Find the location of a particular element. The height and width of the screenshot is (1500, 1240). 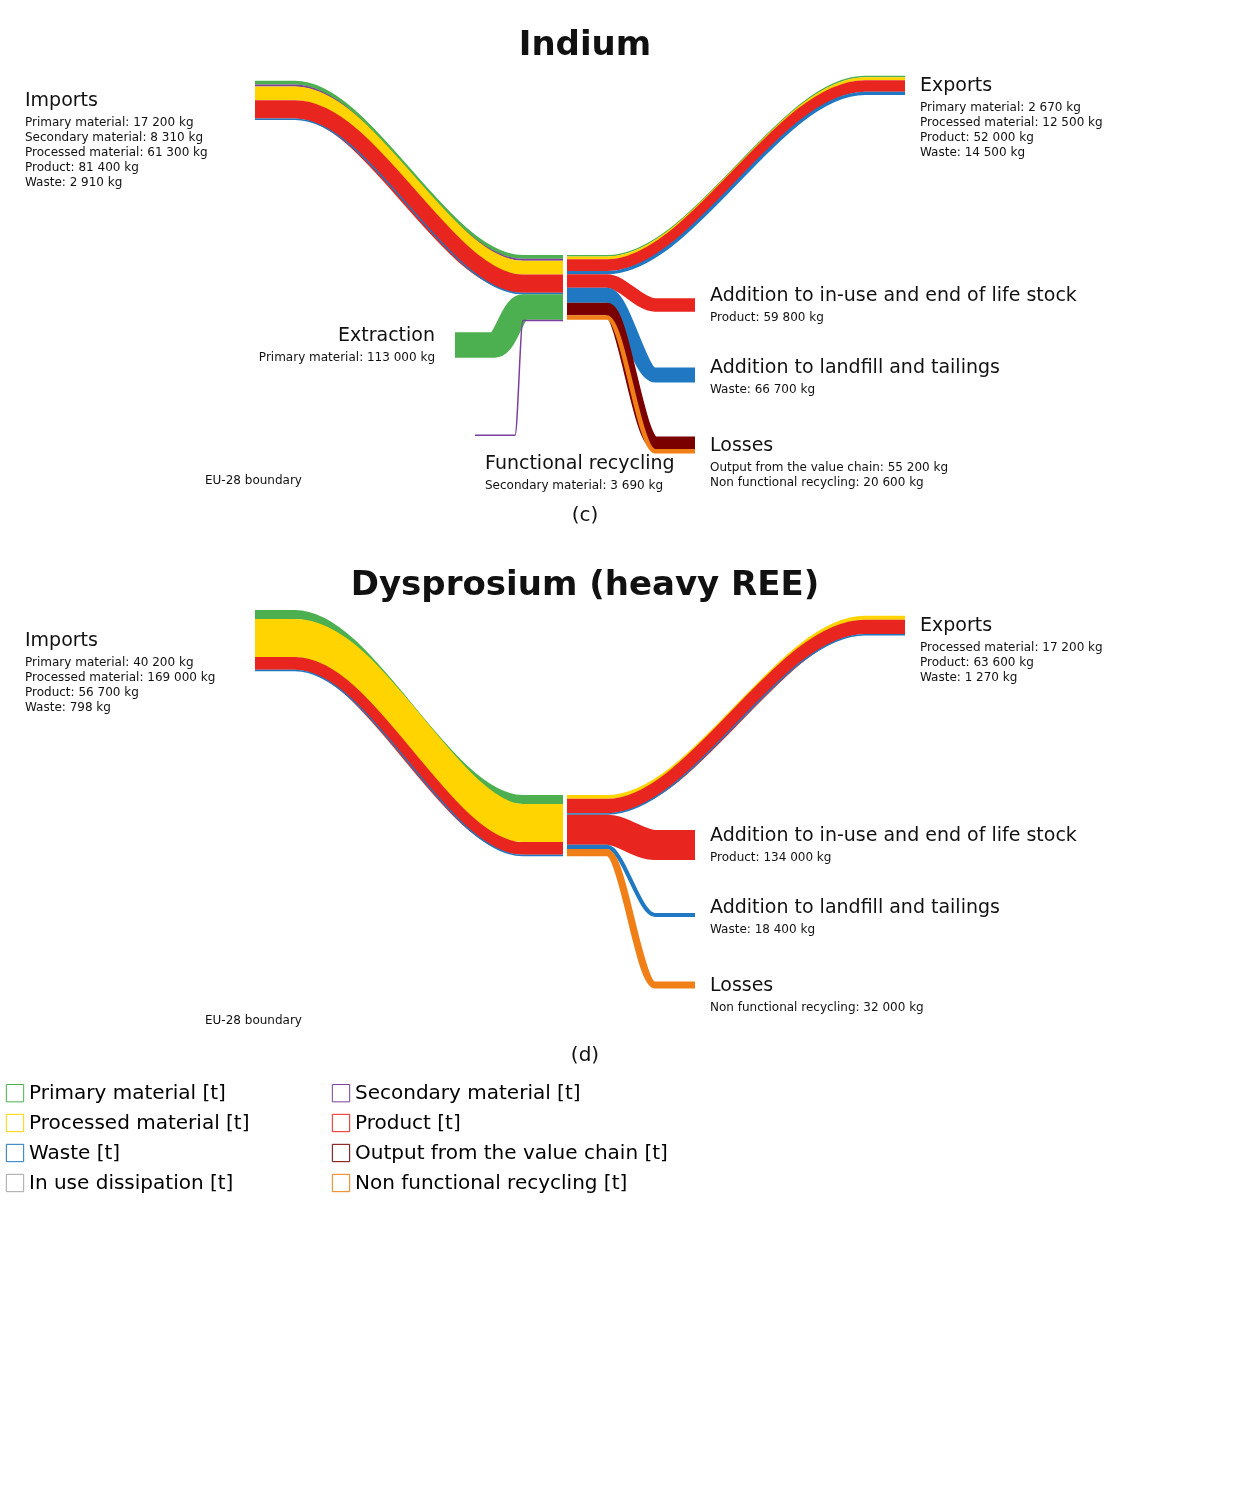

data-label: Processed material: 17 200 kg is located at coordinates (1011, 647).